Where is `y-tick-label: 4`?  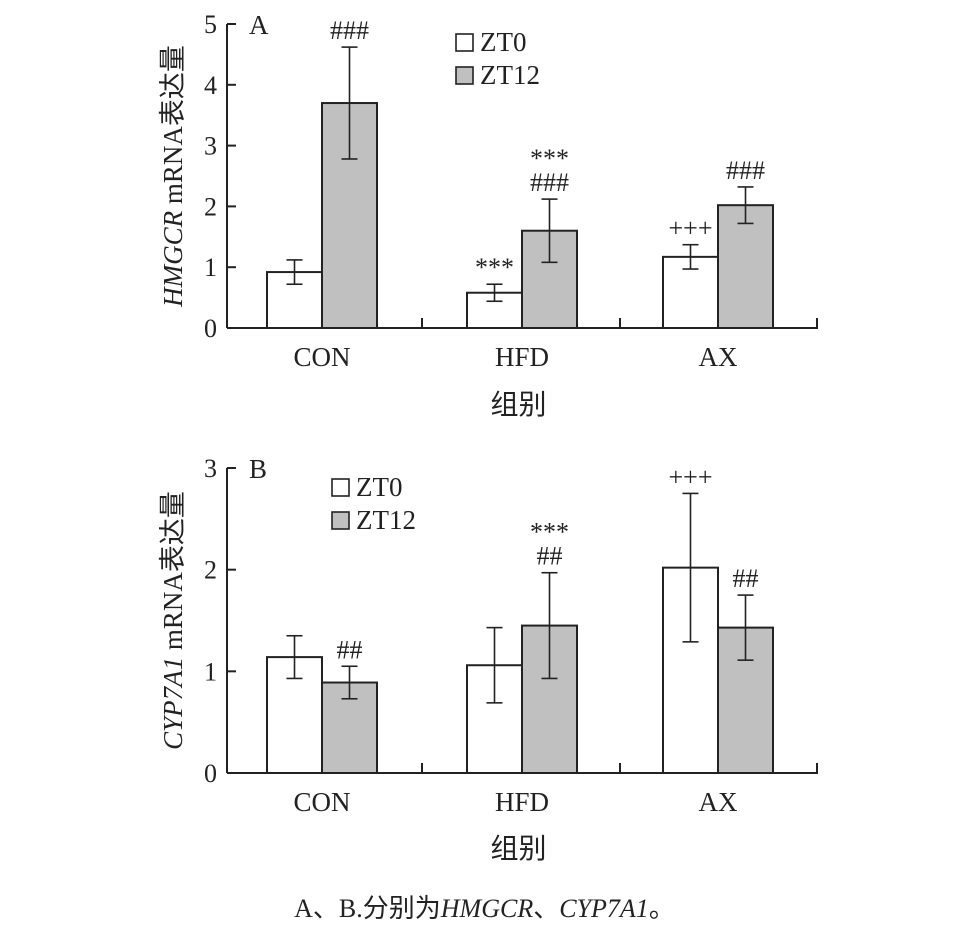 y-tick-label: 4 is located at coordinates (210, 85).